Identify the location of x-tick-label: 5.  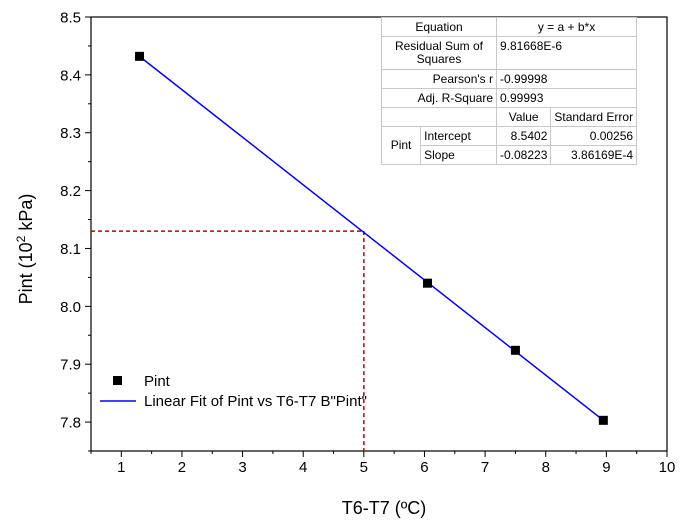
(364, 467).